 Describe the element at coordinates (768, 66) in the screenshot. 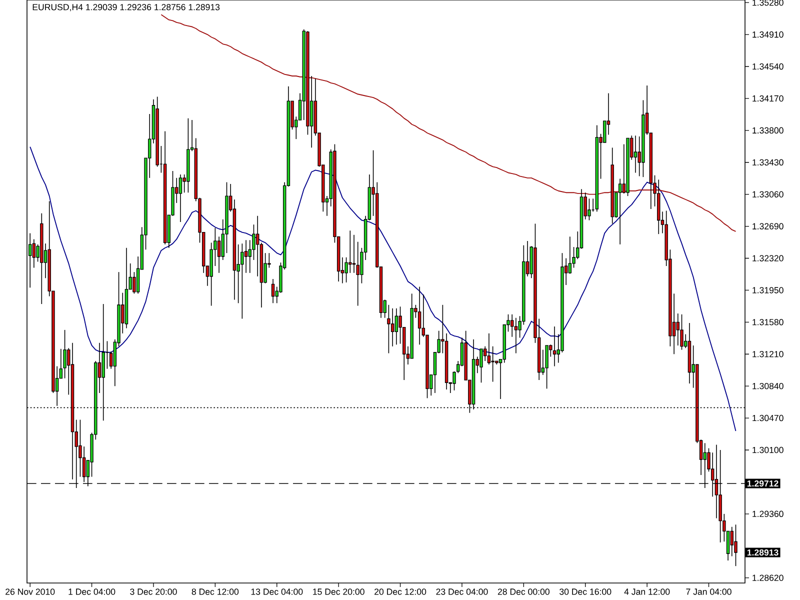

I see `y-tick-label: 1.34540` at that location.